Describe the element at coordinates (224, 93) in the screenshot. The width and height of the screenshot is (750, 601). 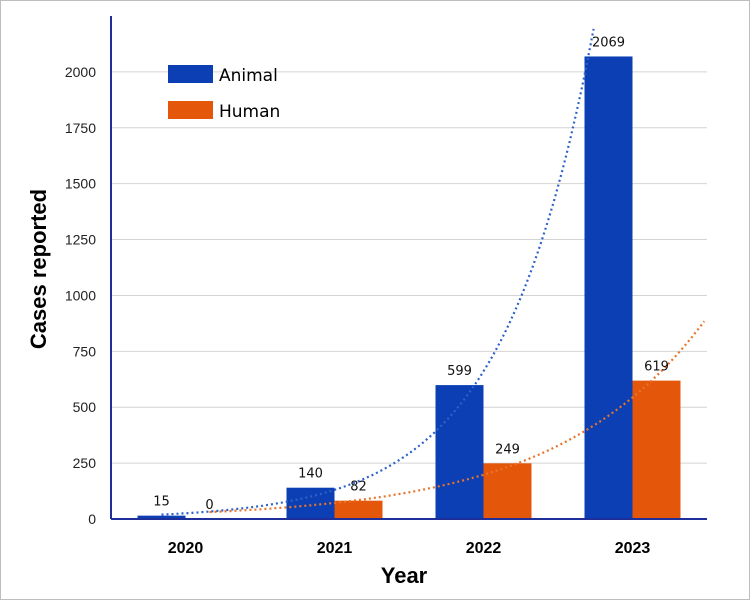
I see `legend: Animal Human` at that location.